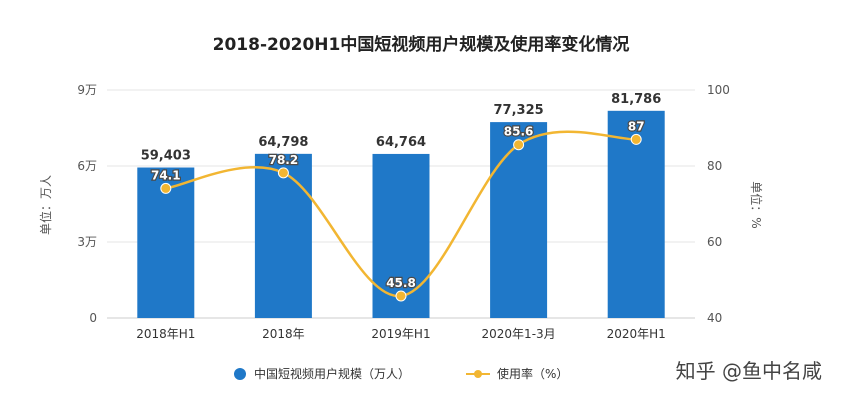  What do you see at coordinates (332, 373) in the screenshot?
I see `legend-bar-label: 中国短视频用户规模（万人）` at bounding box center [332, 373].